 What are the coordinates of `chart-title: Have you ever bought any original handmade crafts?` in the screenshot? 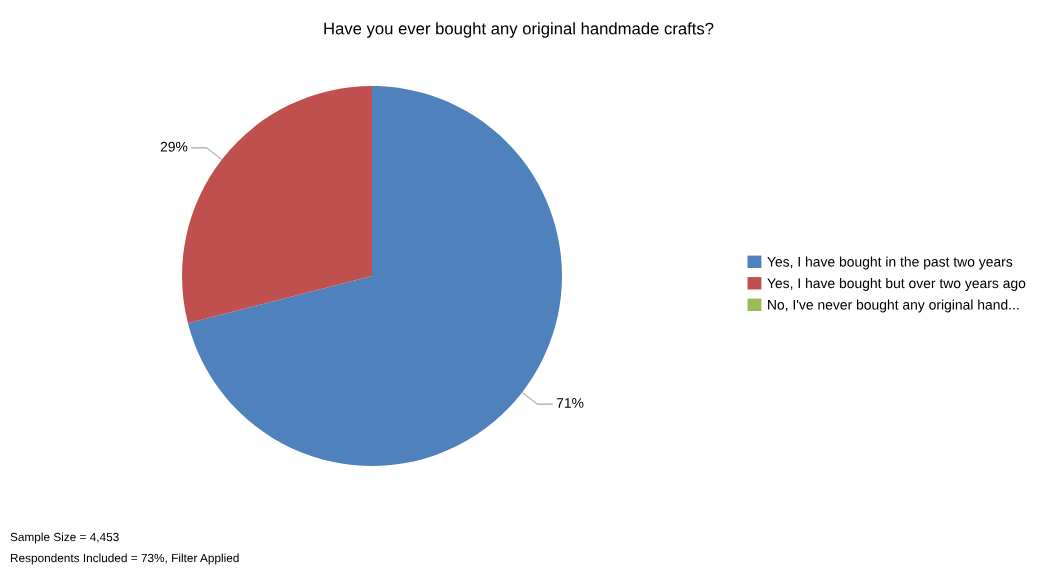 It's located at (519, 30).